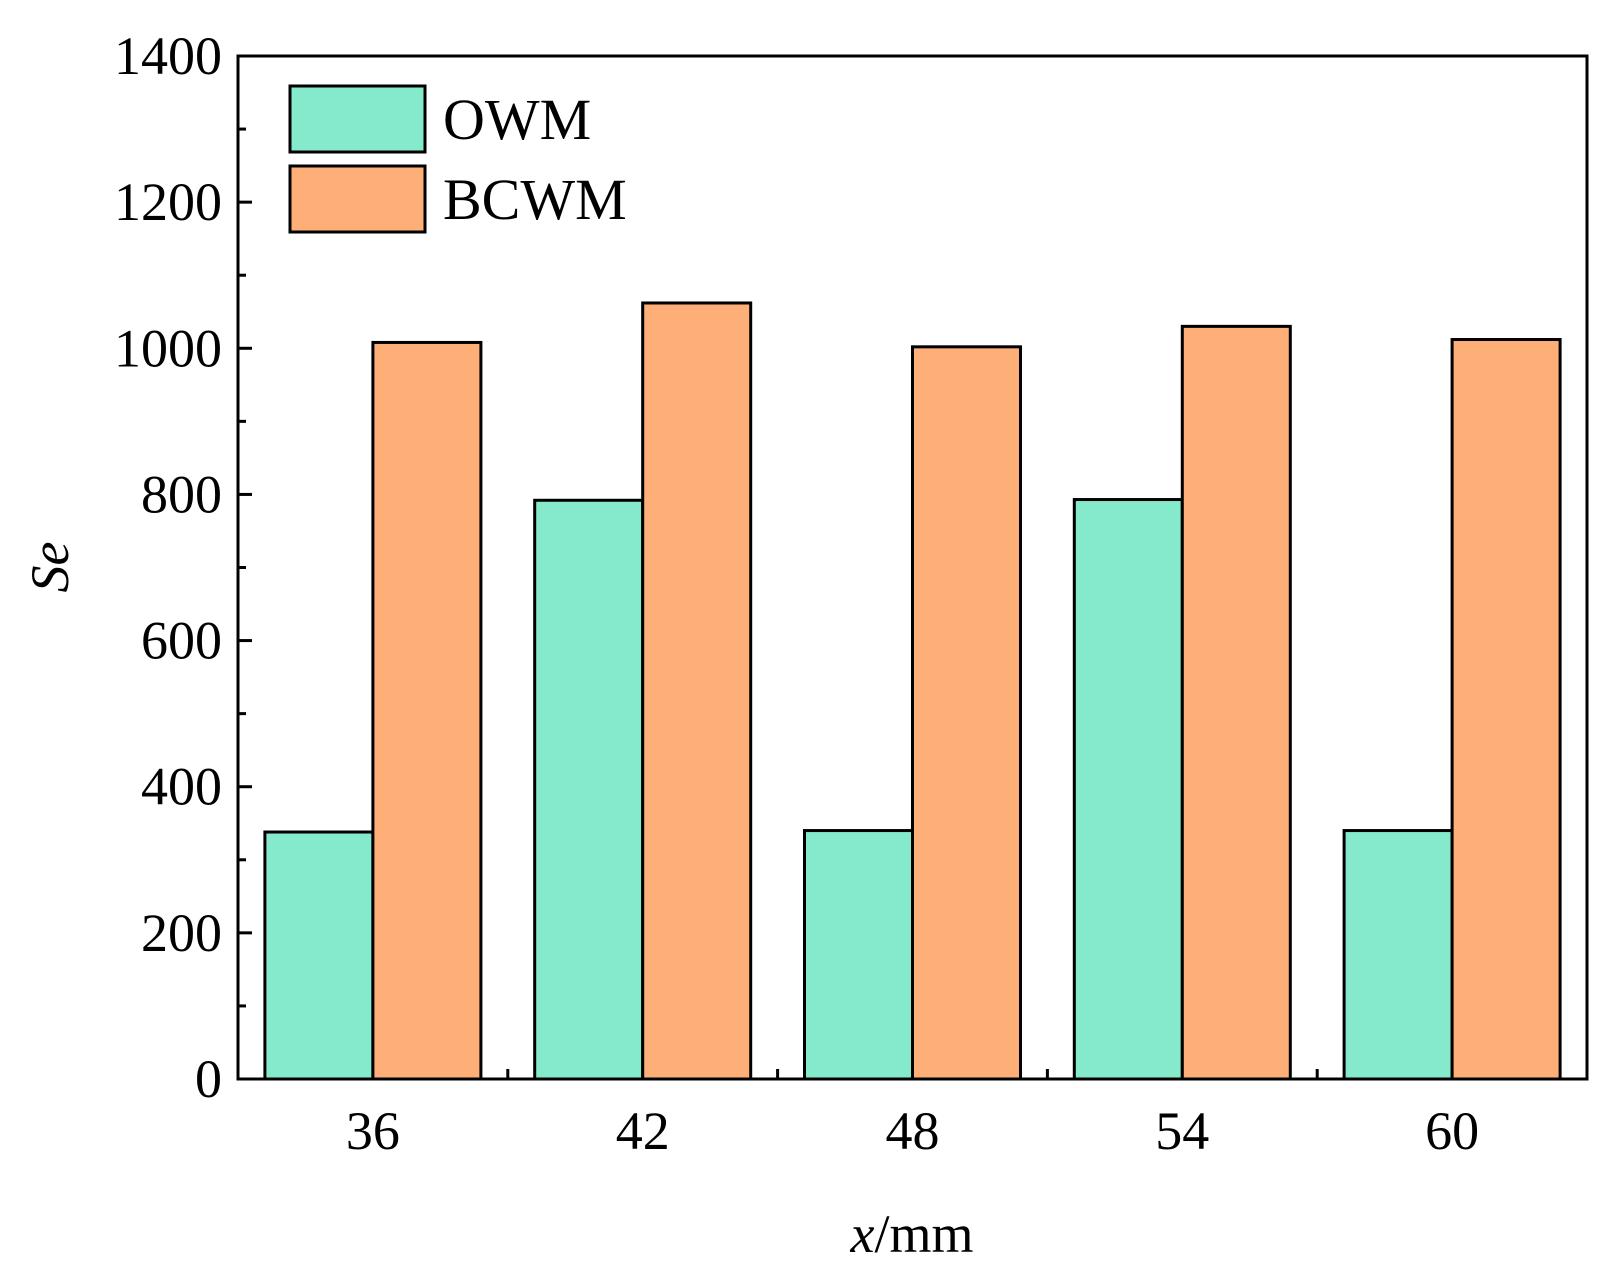 This screenshot has height=1279, width=1611. What do you see at coordinates (50, 567) in the screenshot?
I see `y-axis-title: Se` at bounding box center [50, 567].